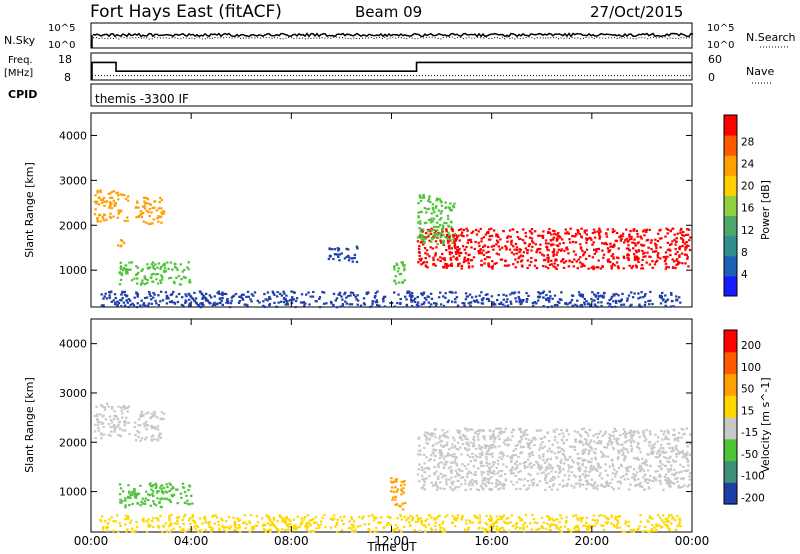 The image size is (800, 554). What do you see at coordinates (730, 428) in the screenshot?
I see `vel-colorbar-swatch` at bounding box center [730, 428].